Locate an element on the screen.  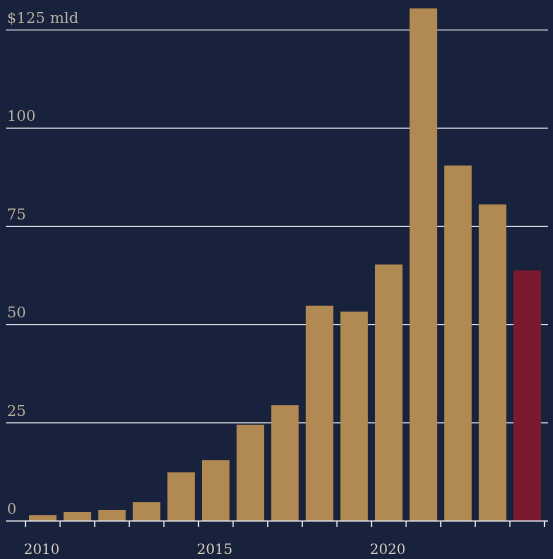
y-tick-label-25: 25 is located at coordinates (16, 411).